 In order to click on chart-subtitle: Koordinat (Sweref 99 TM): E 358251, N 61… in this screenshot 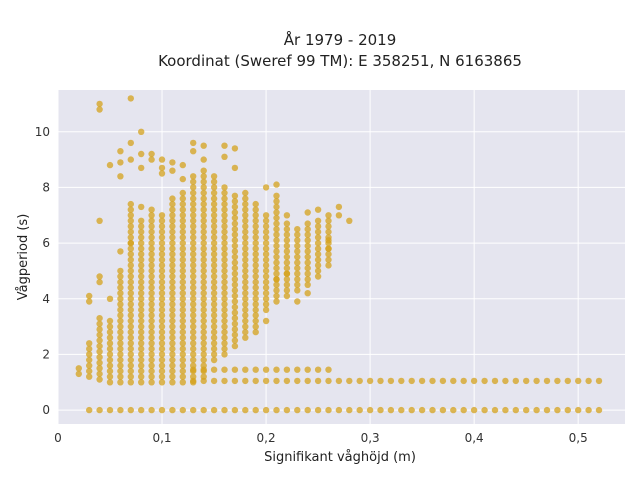, I will do `click(340, 61)`.